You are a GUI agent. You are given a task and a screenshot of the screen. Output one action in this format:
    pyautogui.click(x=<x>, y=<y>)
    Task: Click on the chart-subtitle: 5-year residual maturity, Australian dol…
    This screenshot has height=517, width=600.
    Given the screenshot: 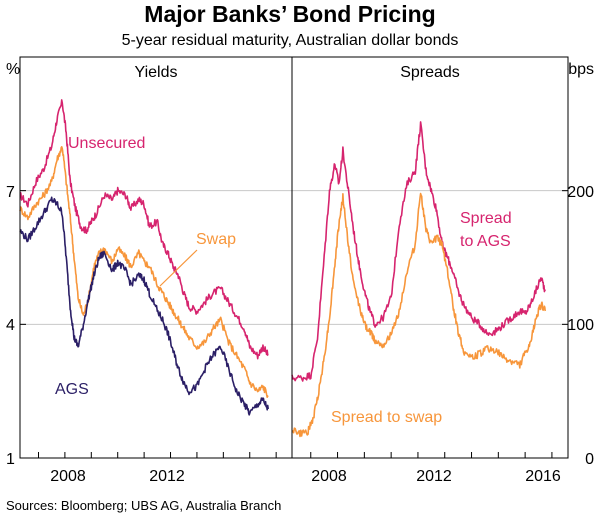 What is the action you would take?
    pyautogui.click(x=290, y=40)
    